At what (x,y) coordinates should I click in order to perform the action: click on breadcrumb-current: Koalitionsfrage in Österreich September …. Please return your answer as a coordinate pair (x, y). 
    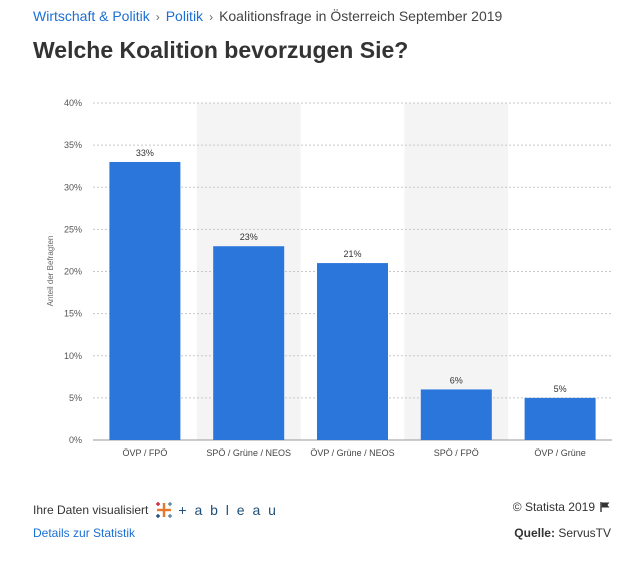
    Looking at the image, I should click on (361, 16).